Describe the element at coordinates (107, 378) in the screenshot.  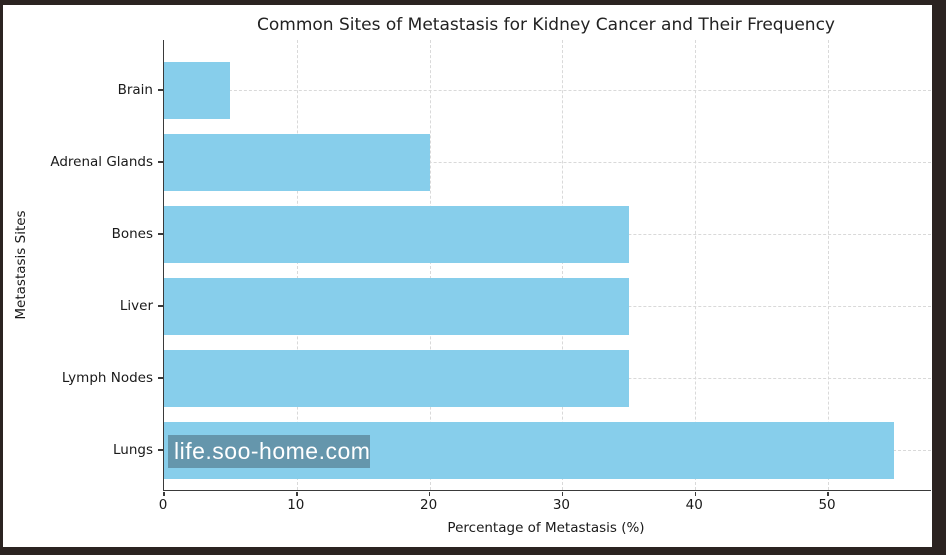
I see `y-tick-label: Lymph Nodes` at that location.